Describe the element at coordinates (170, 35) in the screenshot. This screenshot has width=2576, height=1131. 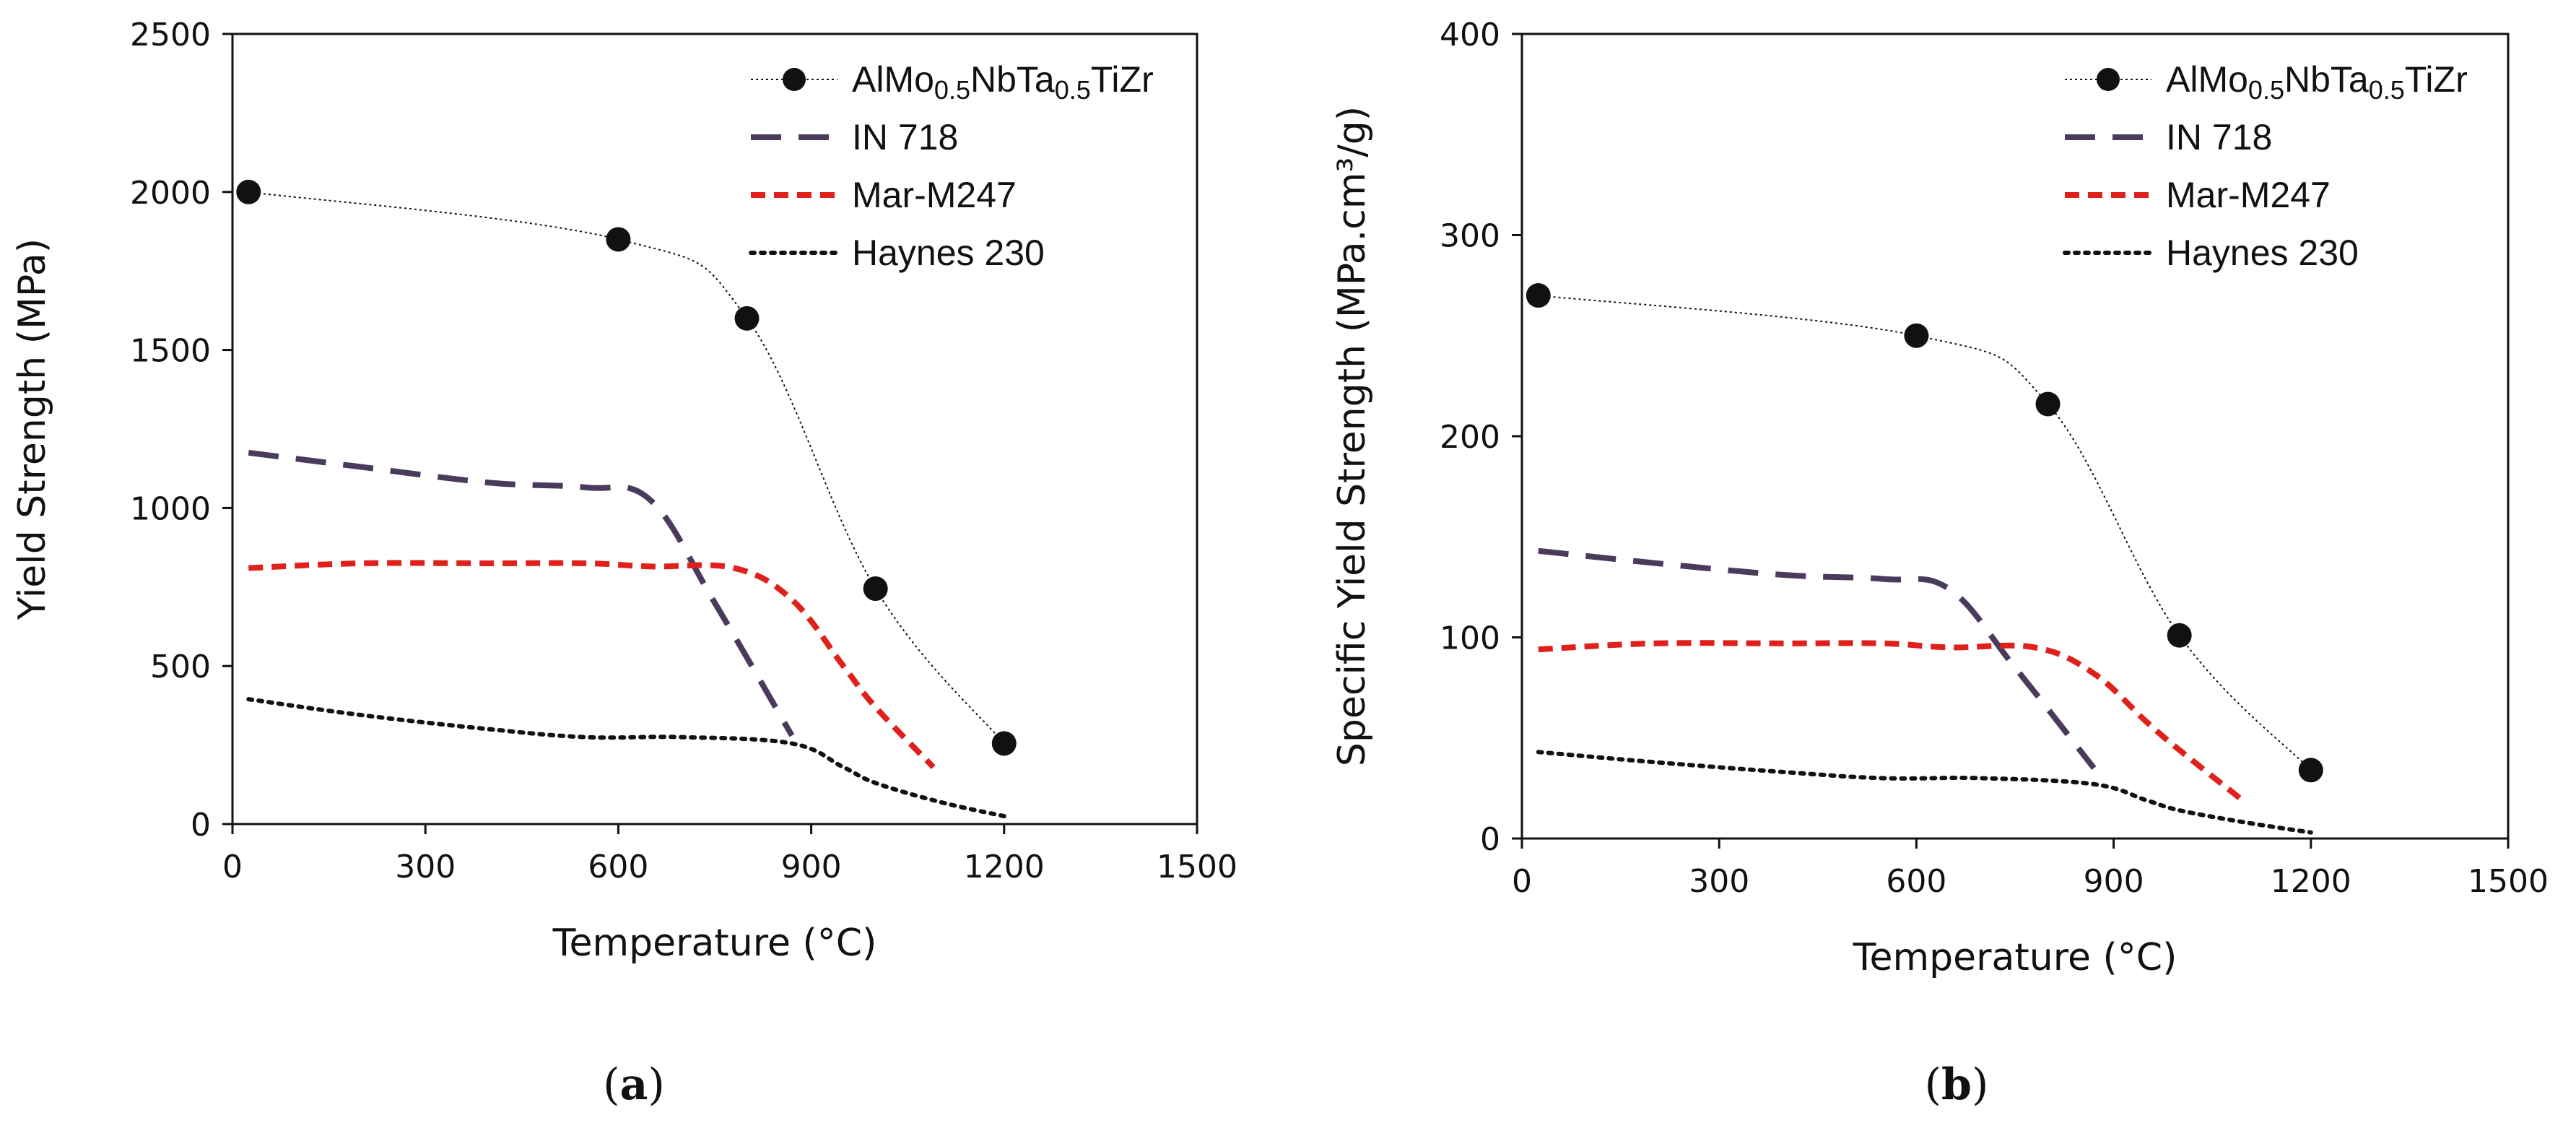
I see `y-tick-label: 2500` at that location.